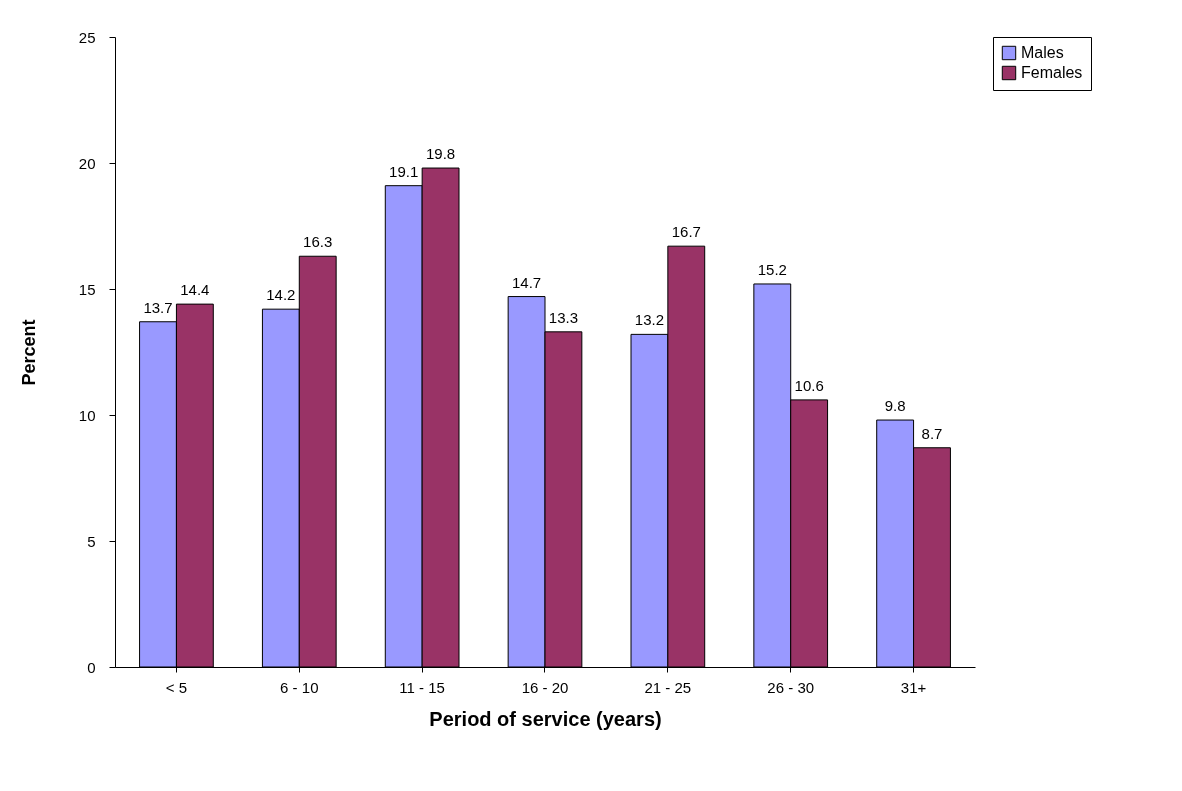 The image size is (1182, 791). What do you see at coordinates (772, 269) in the screenshot?
I see `data-label: 15.2` at bounding box center [772, 269].